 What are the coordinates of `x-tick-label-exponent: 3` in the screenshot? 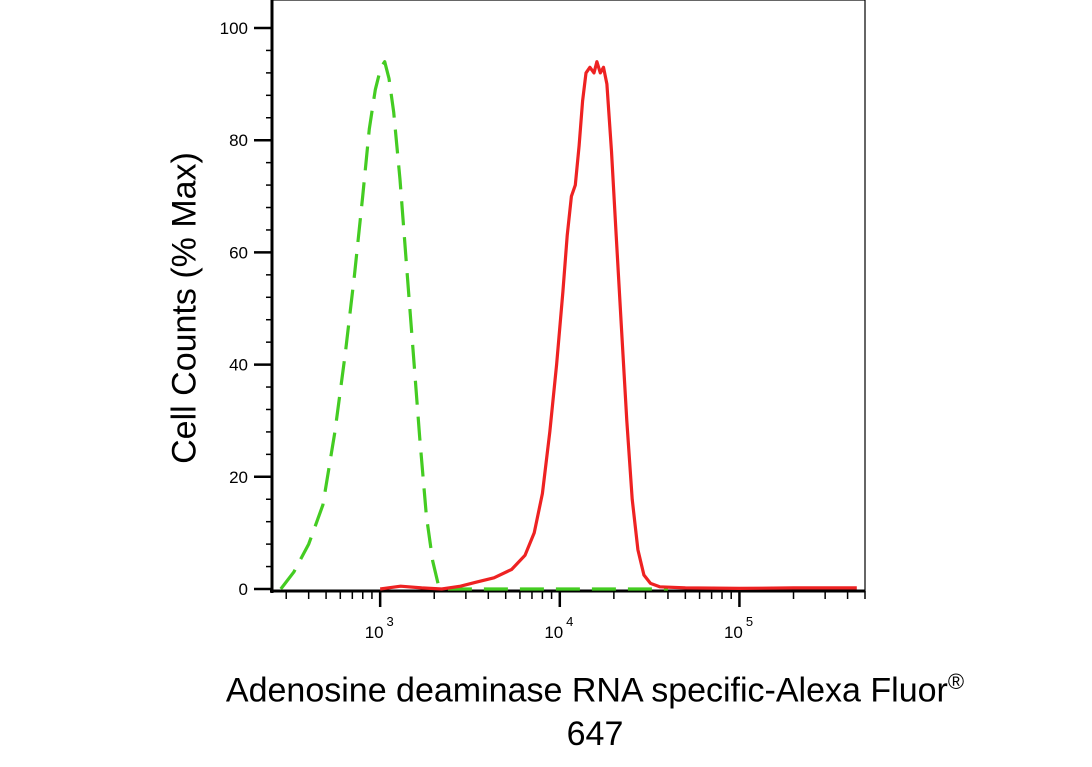 It's located at (390, 621).